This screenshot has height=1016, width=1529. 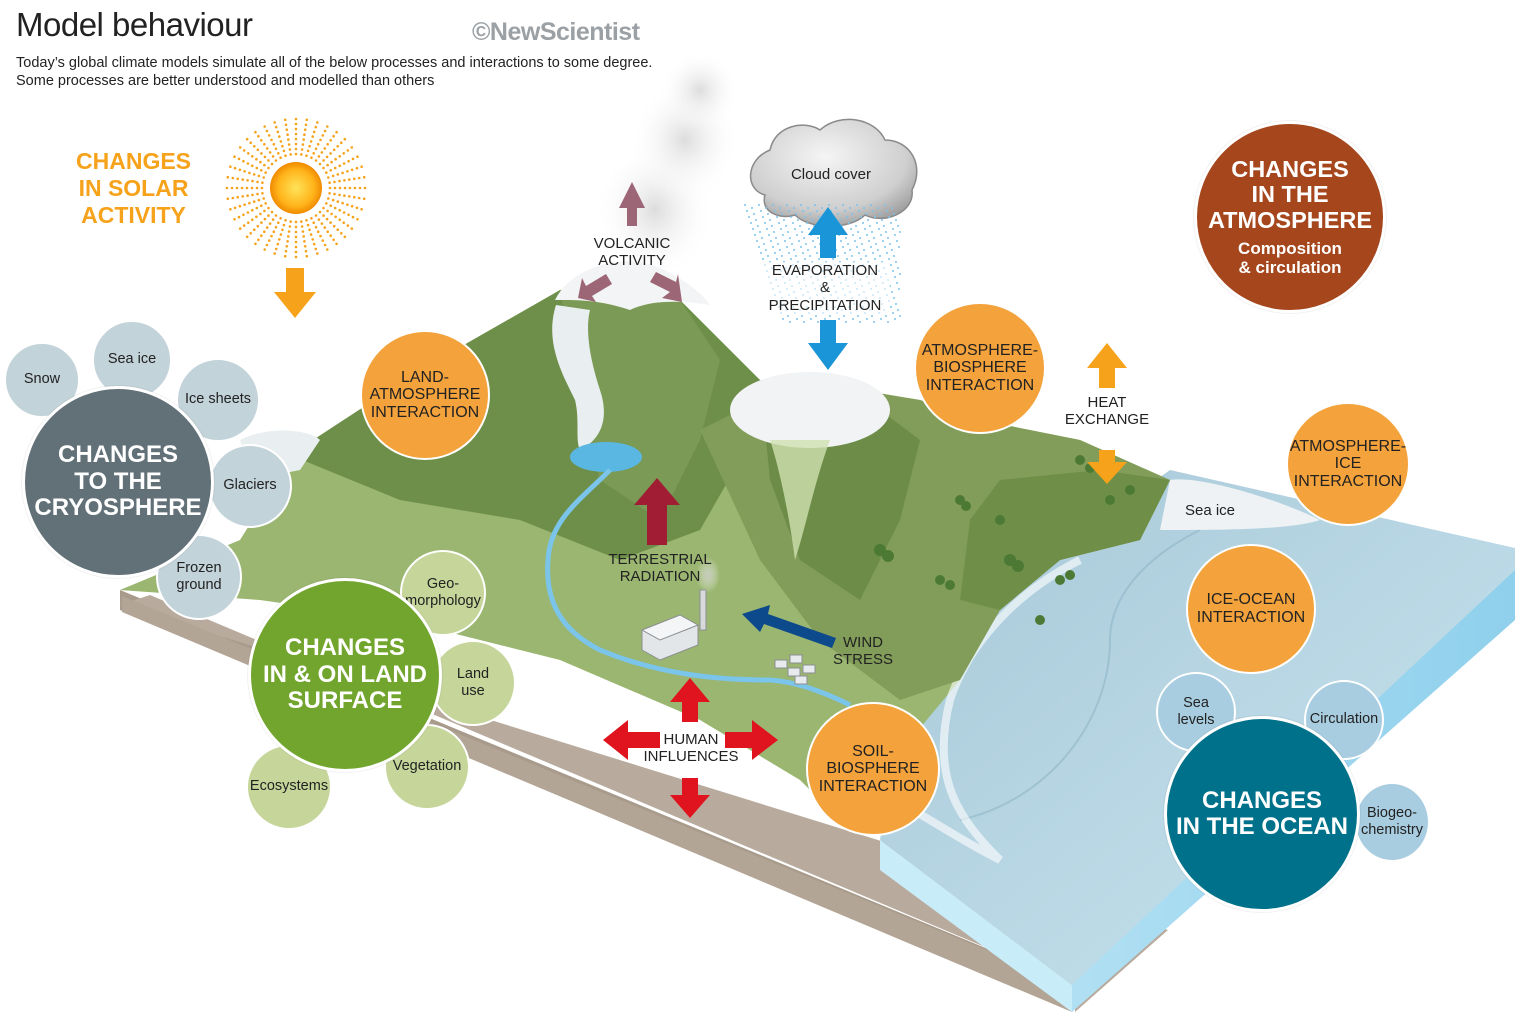 I want to click on sea-ice-shelf, so click(x=1240, y=504).